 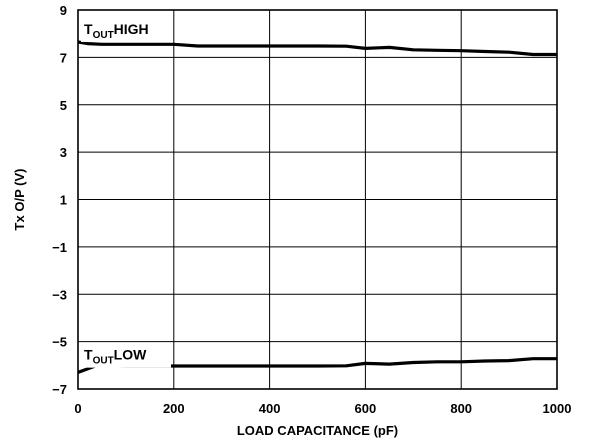 I want to click on y-tick-labels: 9 7 5 3 1 −1 −3 −5 −7, so click(x=59, y=200).